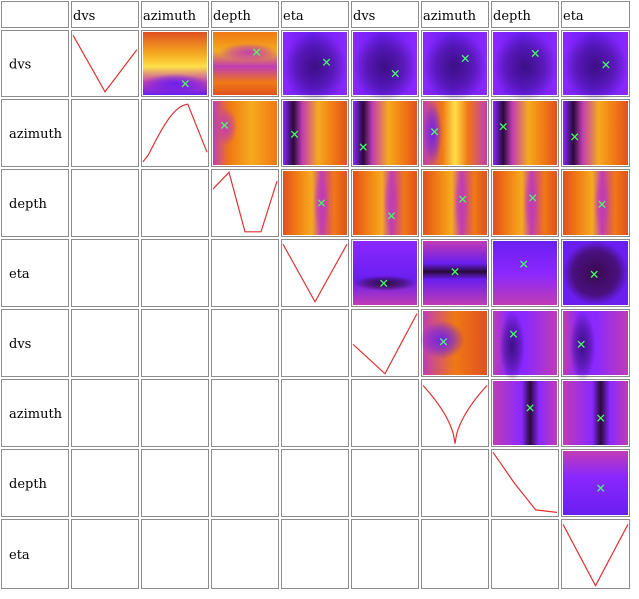 The image size is (639, 599). What do you see at coordinates (19, 274) in the screenshot?
I see `row-label: eta` at bounding box center [19, 274].